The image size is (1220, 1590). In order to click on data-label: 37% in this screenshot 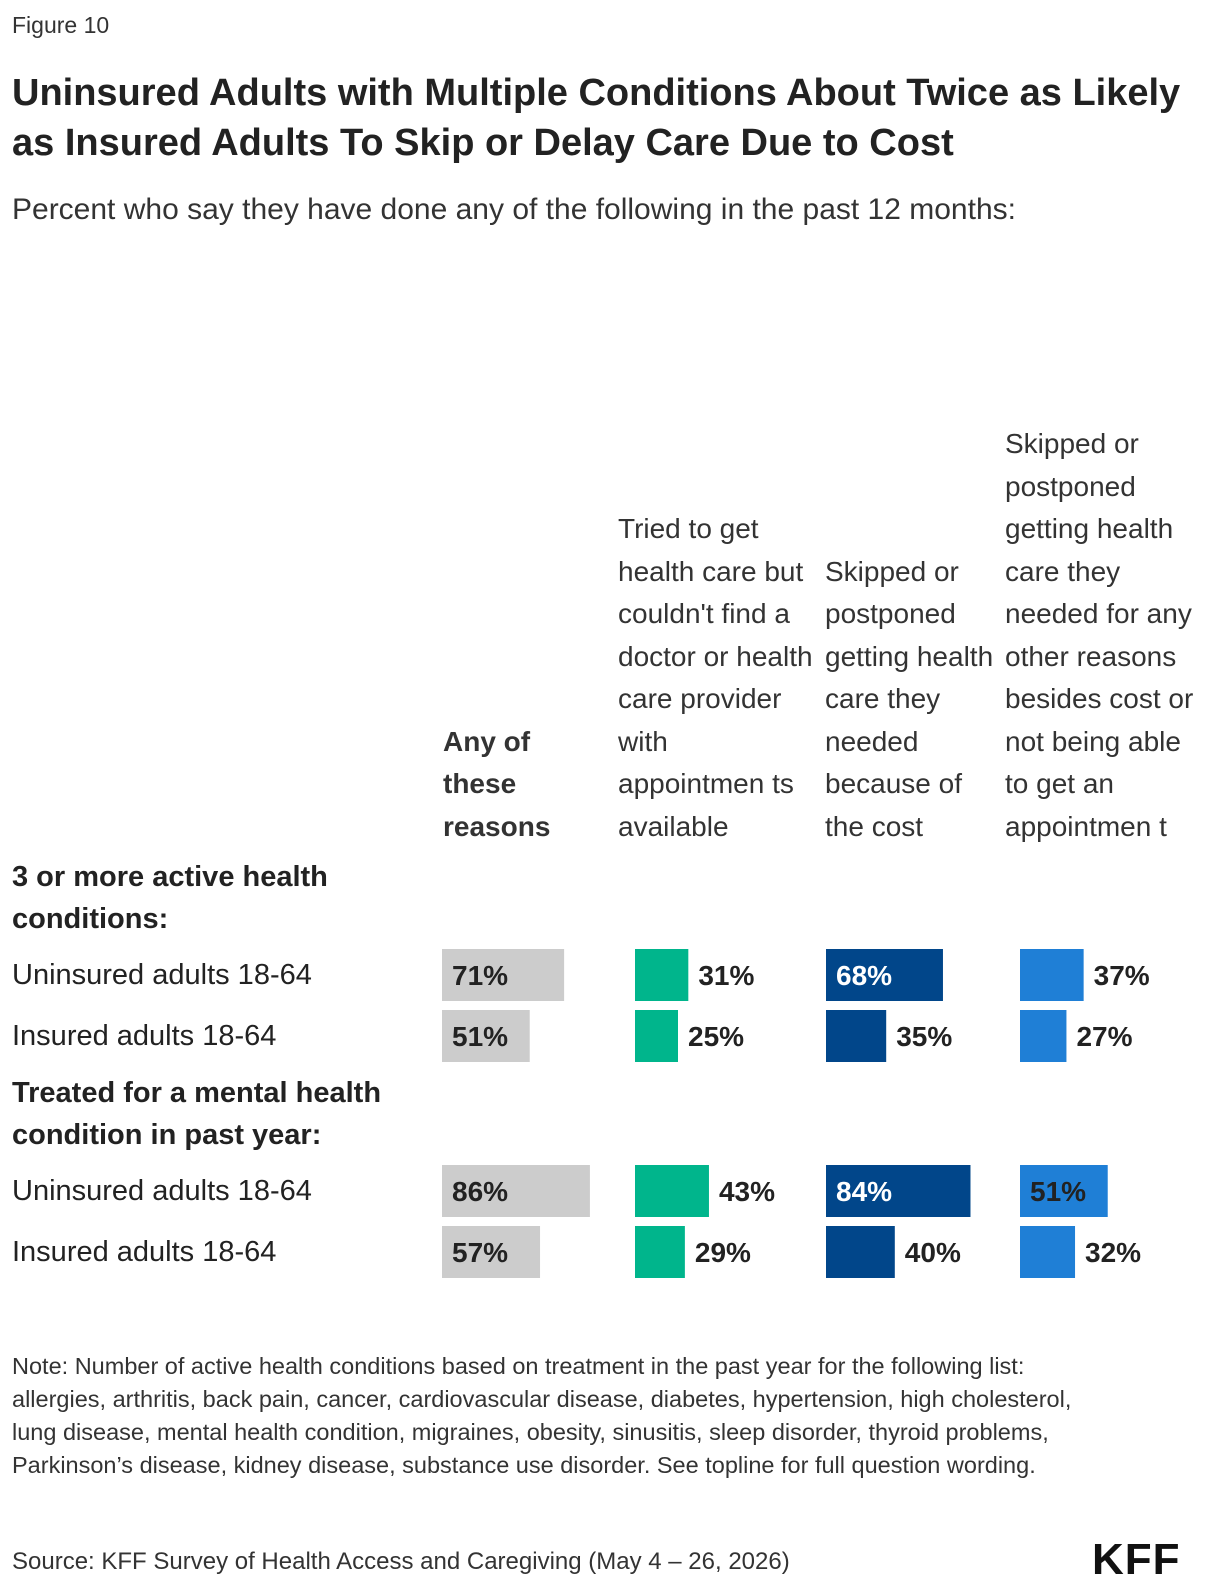, I will do `click(1122, 975)`.